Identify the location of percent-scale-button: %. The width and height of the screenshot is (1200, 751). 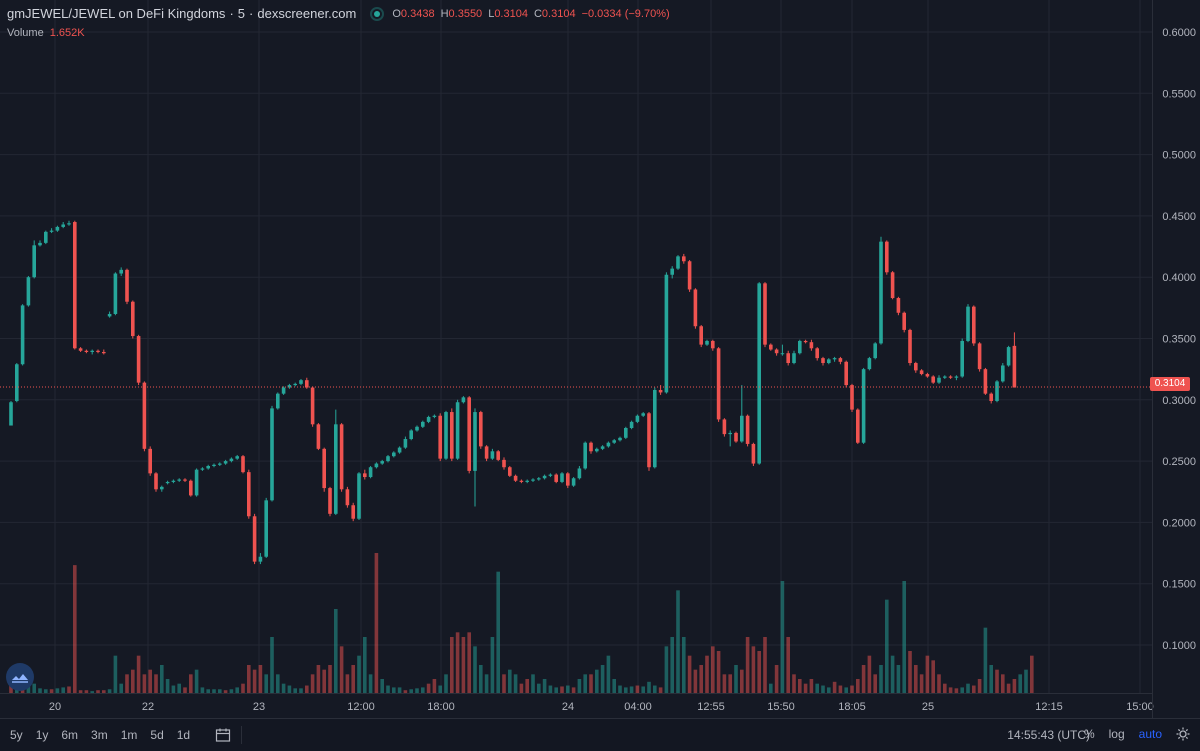
(1089, 734).